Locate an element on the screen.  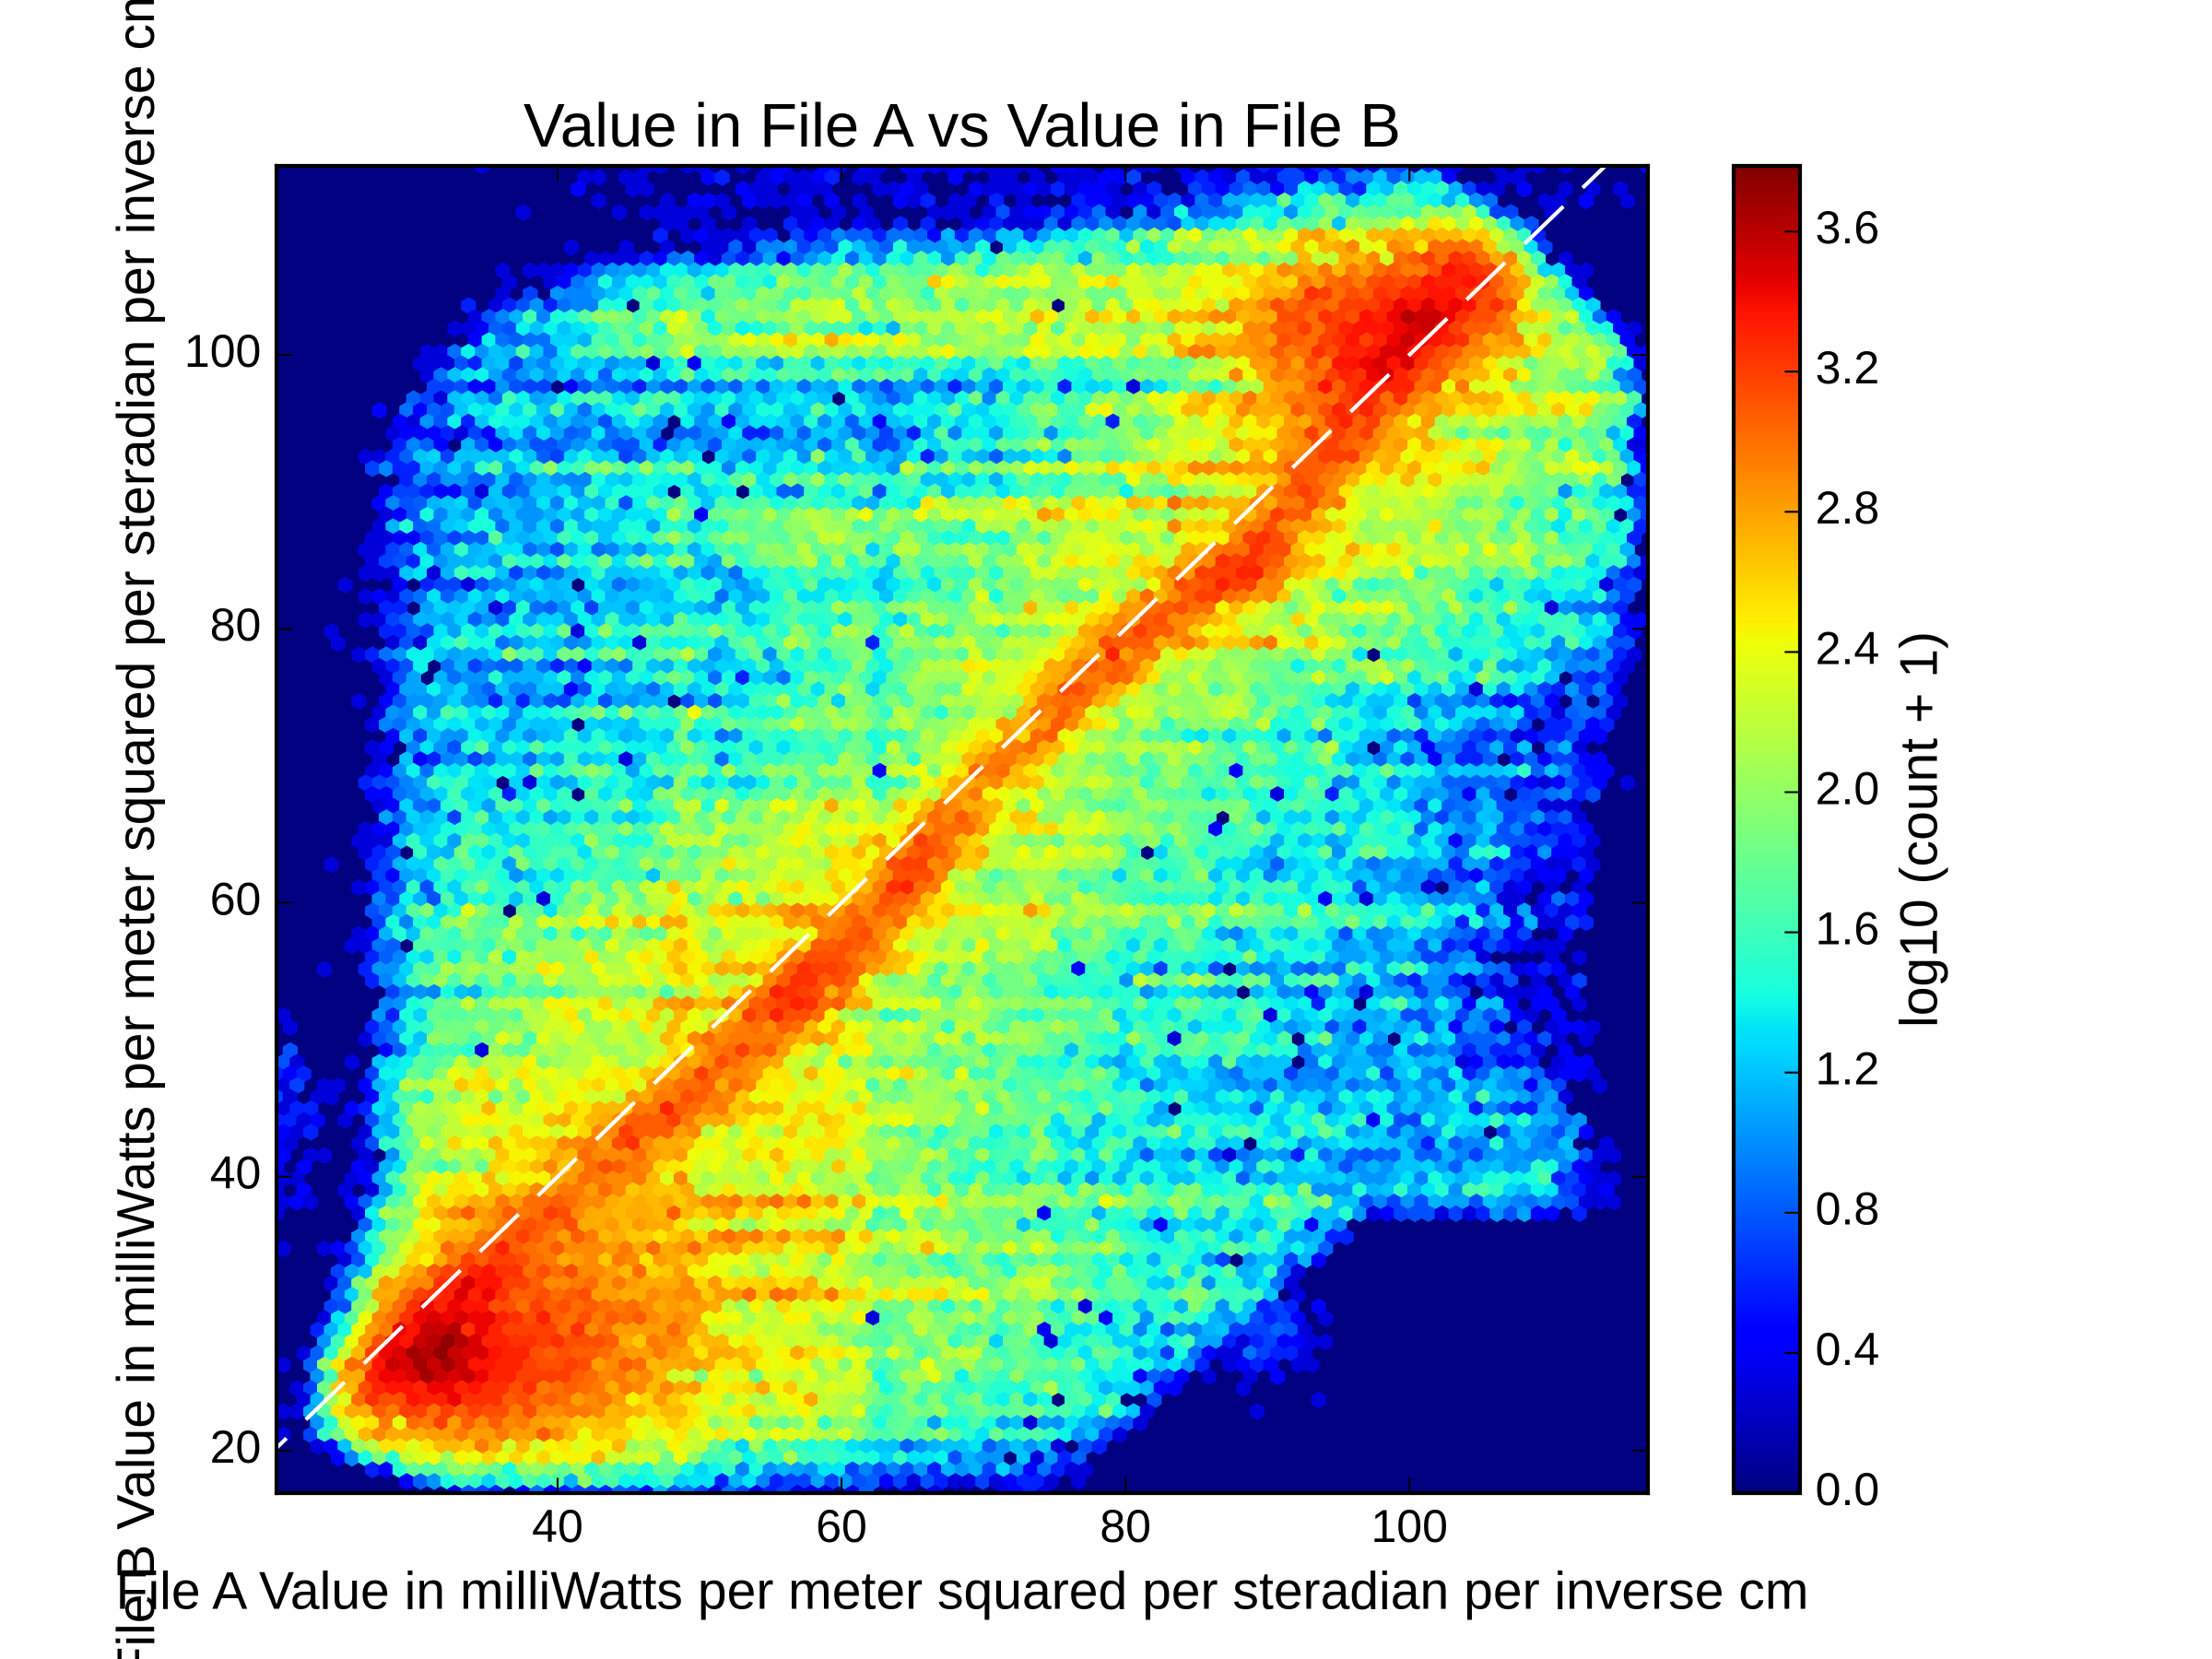
svg-text: log10 (count + 1) is located at coordinates (1918, 829).